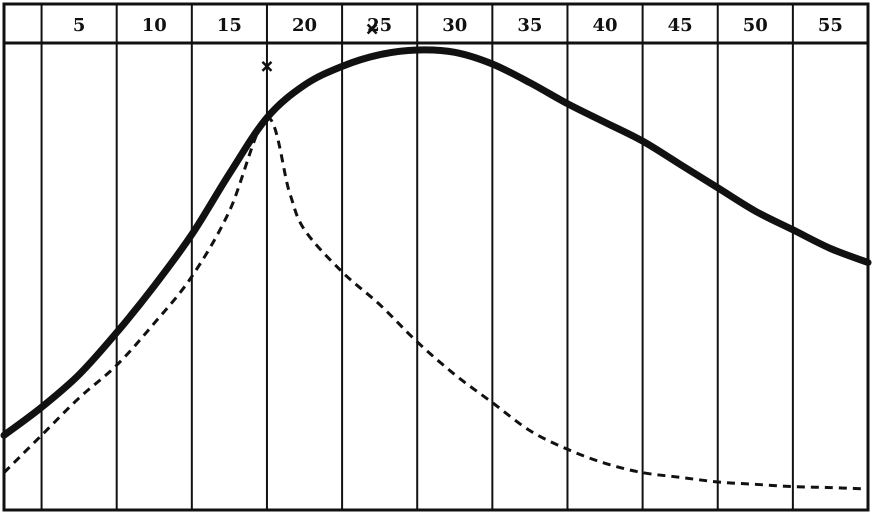 The width and height of the screenshot is (873, 515). I want to click on x-tick-label: 30, so click(454, 25).